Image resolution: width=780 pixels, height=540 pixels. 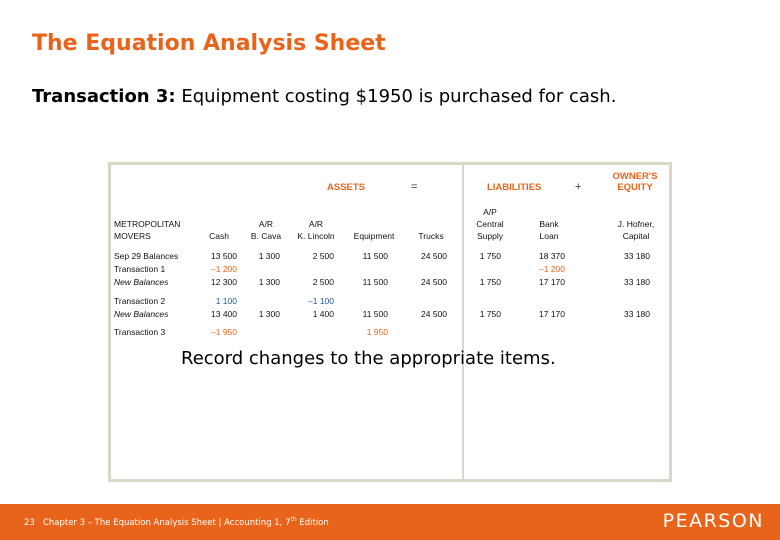 I want to click on plus-sign: +, so click(x=578, y=187).